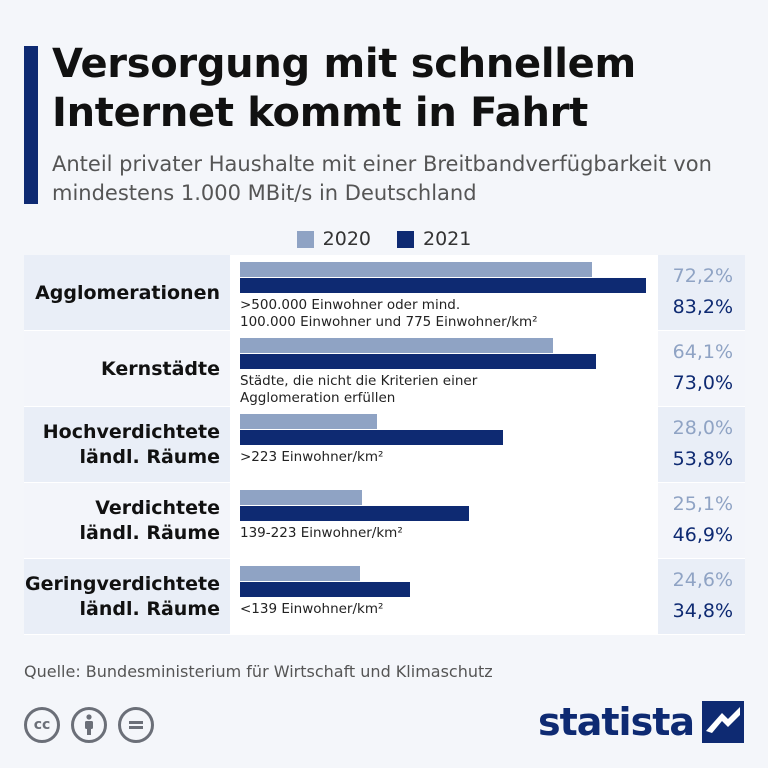 The image size is (768, 768). Describe the element at coordinates (312, 609) in the screenshot. I see `category-note-line: <139 Einwohner/km²` at that location.